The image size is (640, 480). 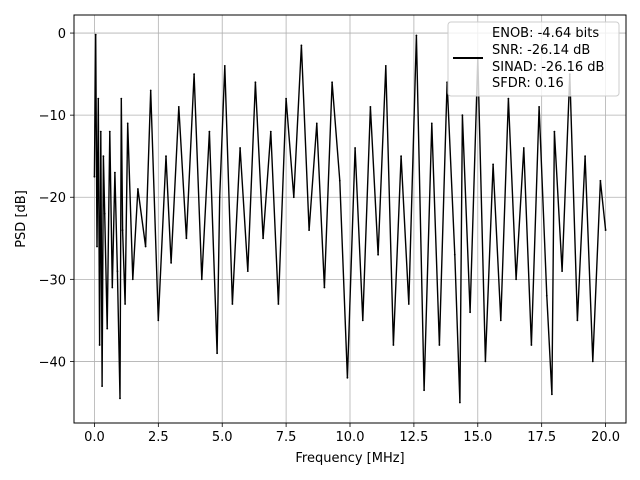 What do you see at coordinates (413, 437) in the screenshot?
I see `x-tick-label-5: 12.5` at bounding box center [413, 437].